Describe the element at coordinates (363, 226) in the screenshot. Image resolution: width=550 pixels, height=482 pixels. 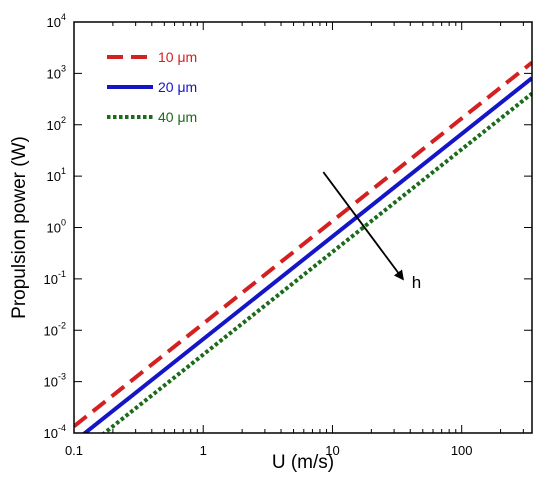
I see `h-arrow` at that location.